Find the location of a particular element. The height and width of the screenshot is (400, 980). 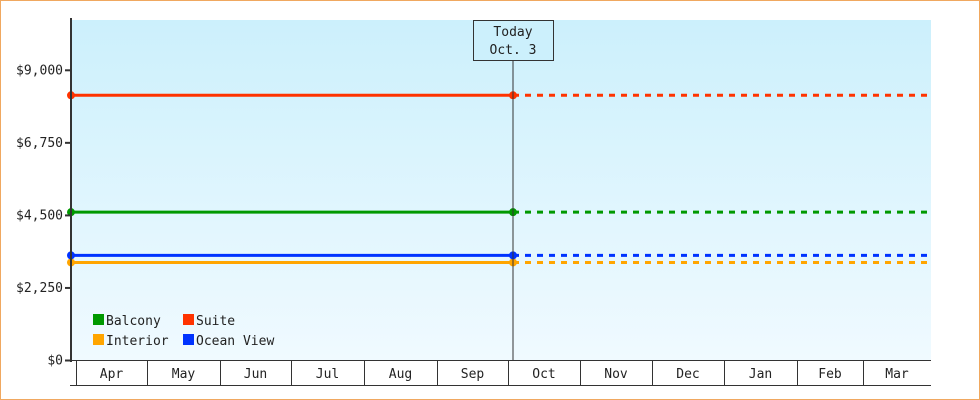

x-tick-label: Feb is located at coordinates (830, 374).